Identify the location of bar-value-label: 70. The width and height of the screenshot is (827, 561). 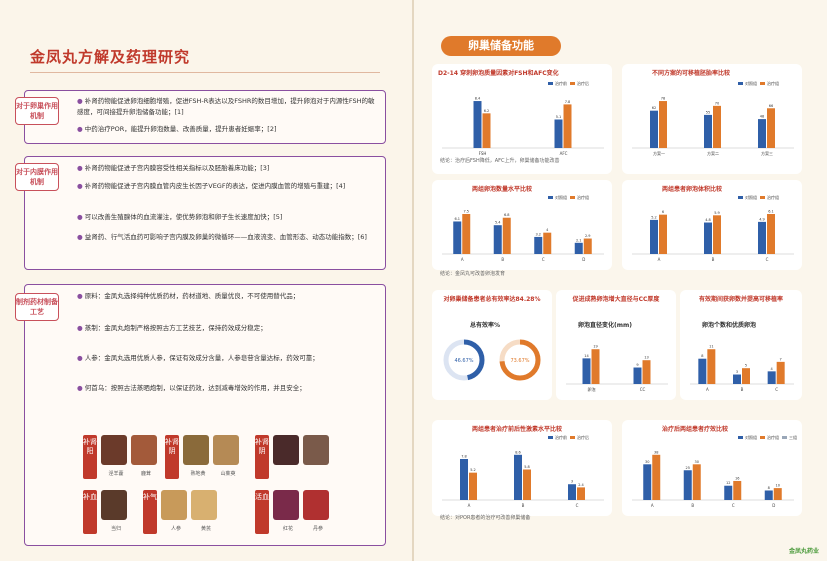
(717, 103).